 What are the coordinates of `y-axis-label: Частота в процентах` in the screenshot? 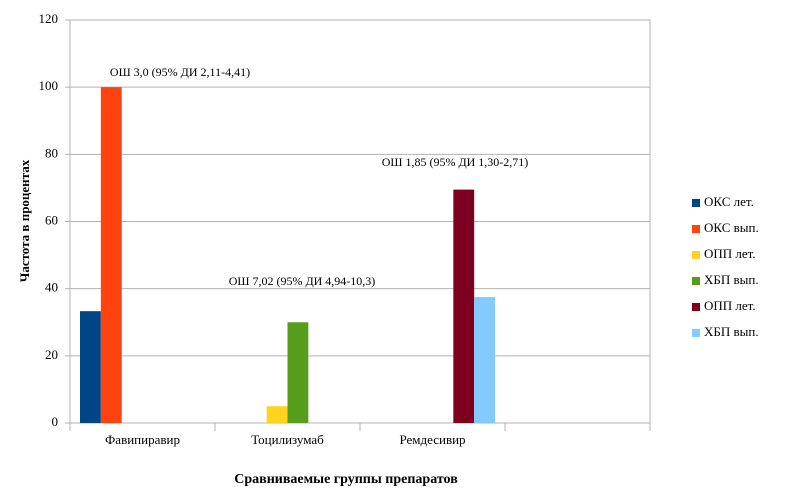 It's located at (24, 220).